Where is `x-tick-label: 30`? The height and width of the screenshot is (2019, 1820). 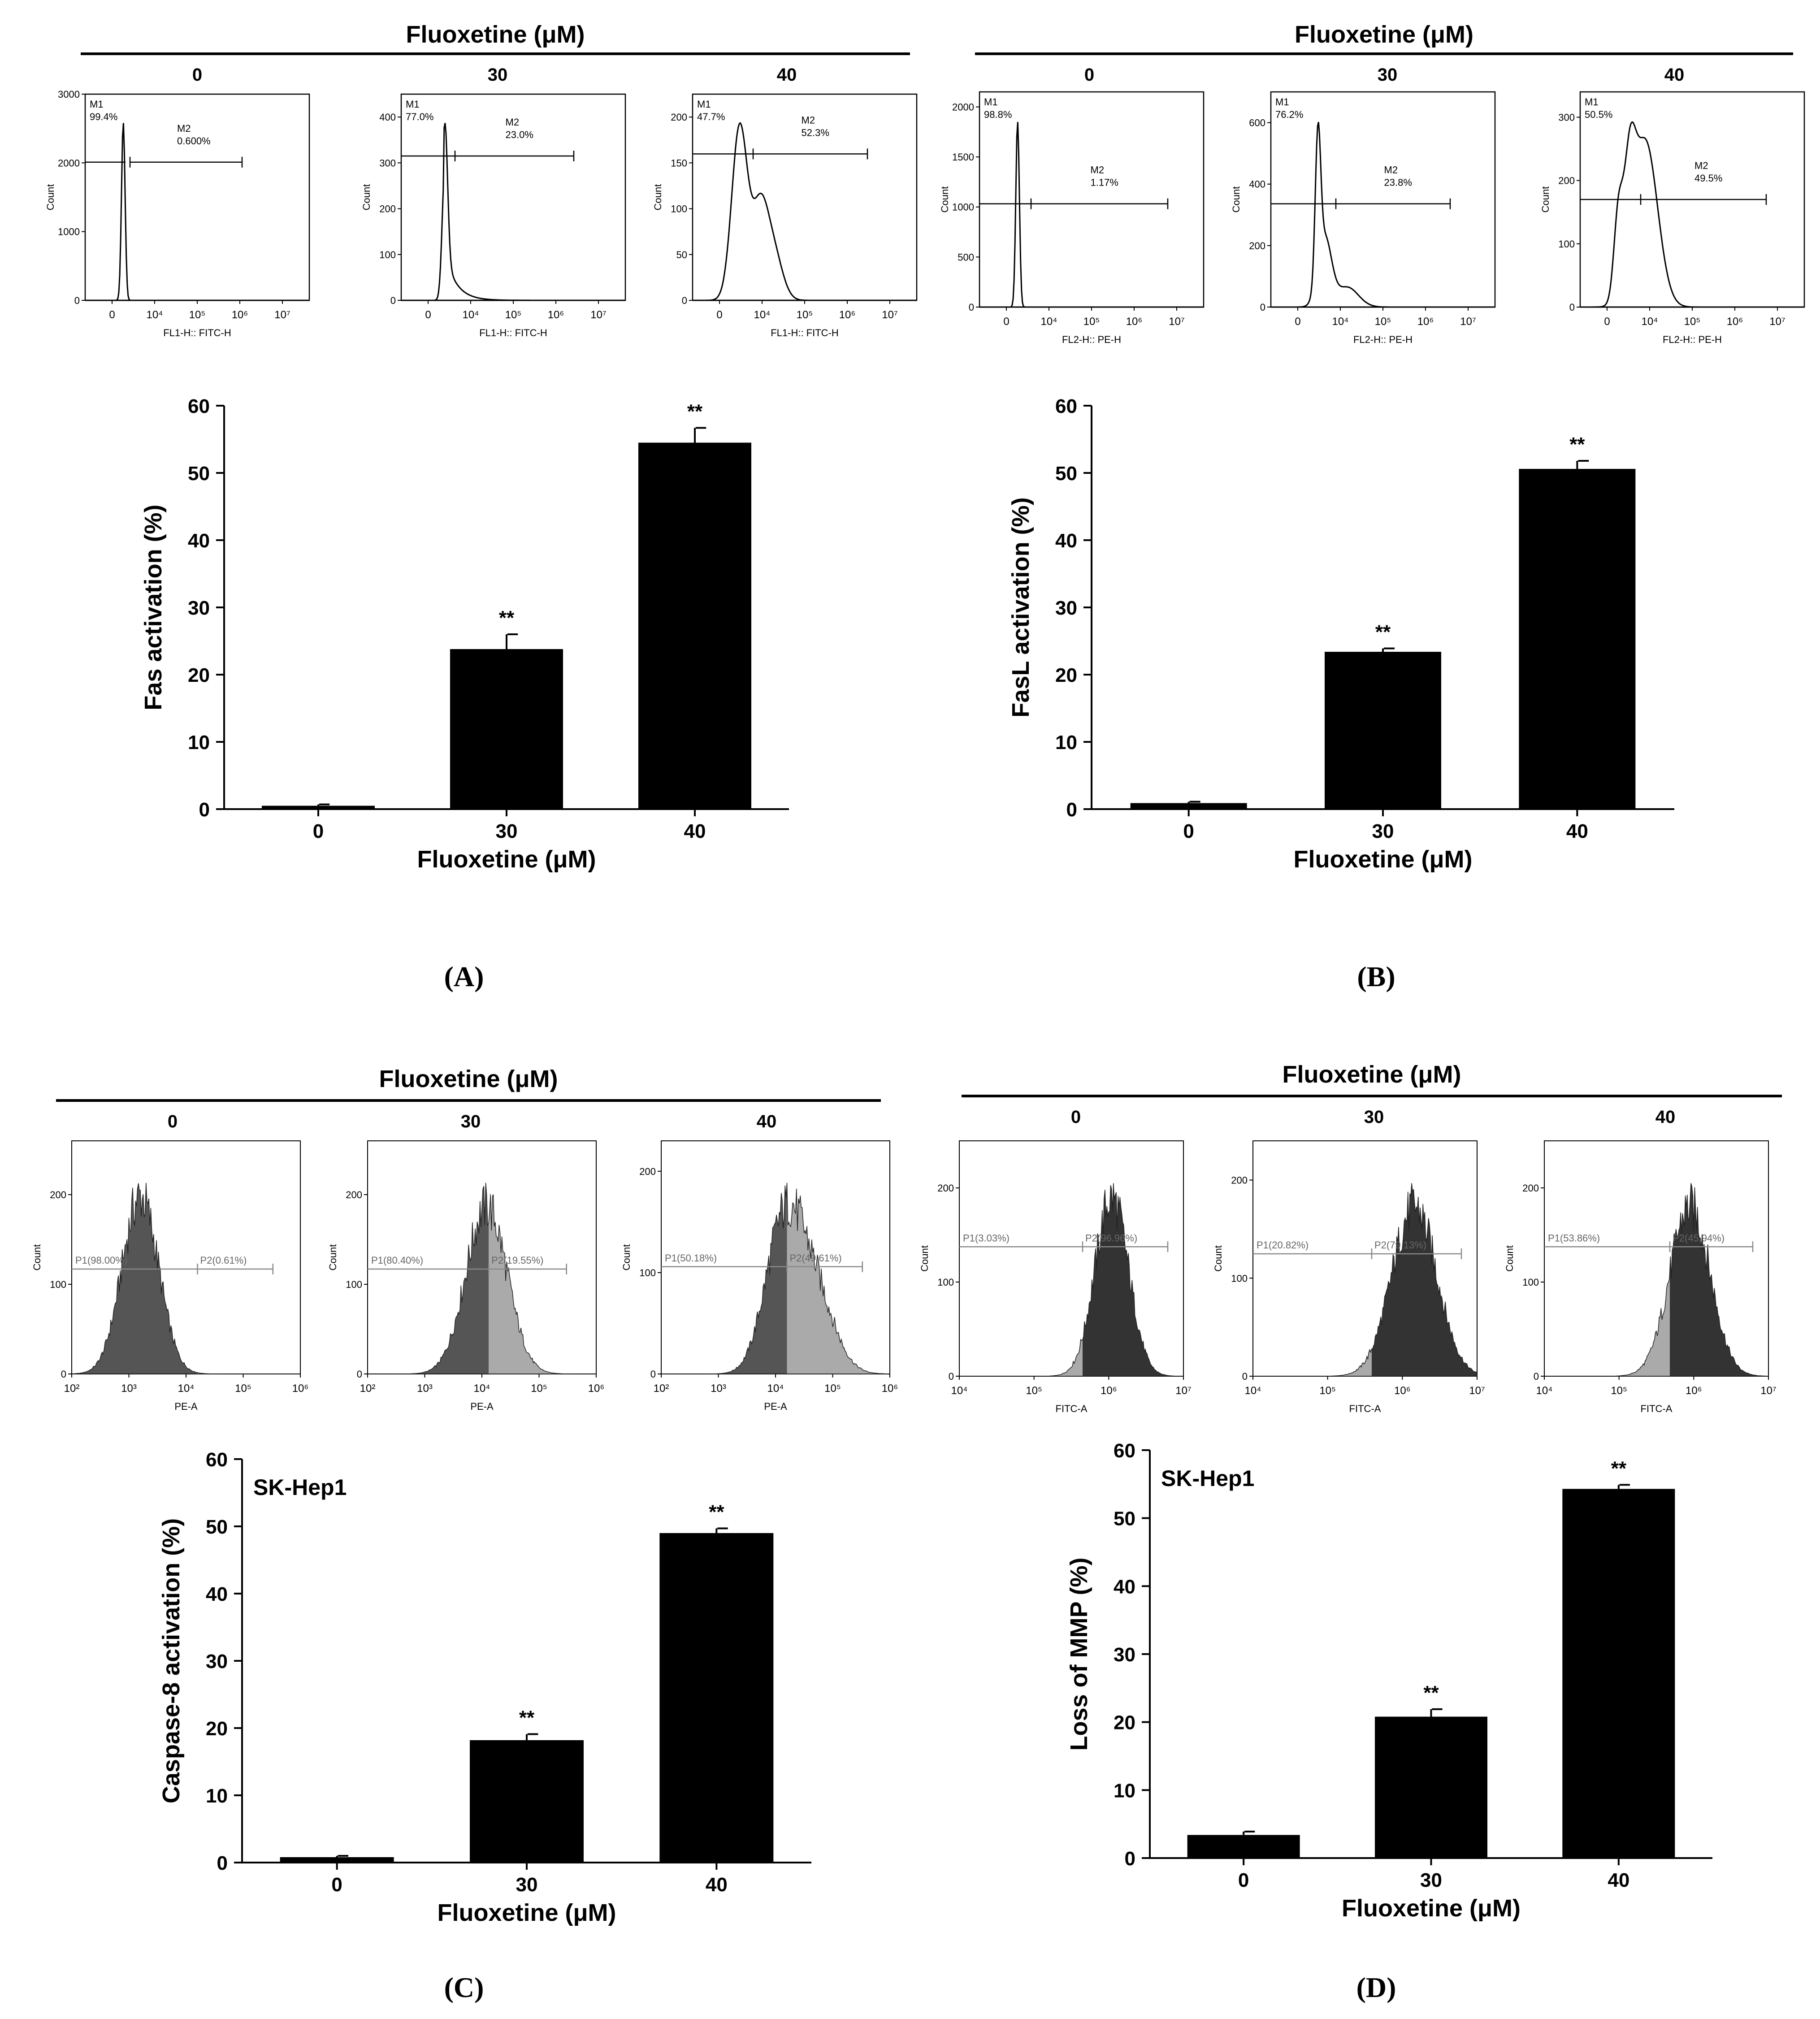
x-tick-label: 30 is located at coordinates (1431, 1880).